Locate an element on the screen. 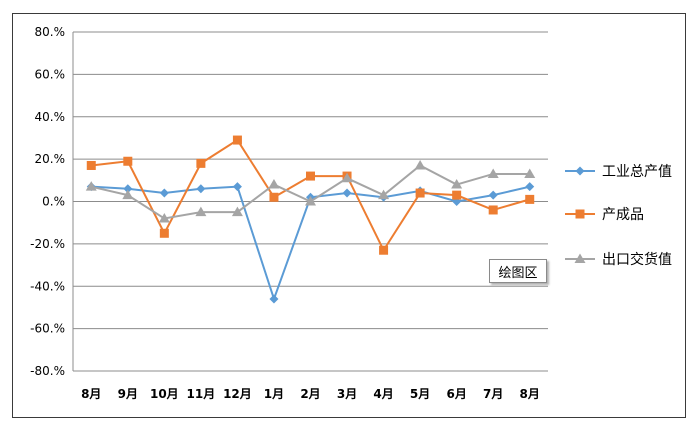 This screenshot has height=433, width=700. y-tick-label: 80.% is located at coordinates (50, 32).